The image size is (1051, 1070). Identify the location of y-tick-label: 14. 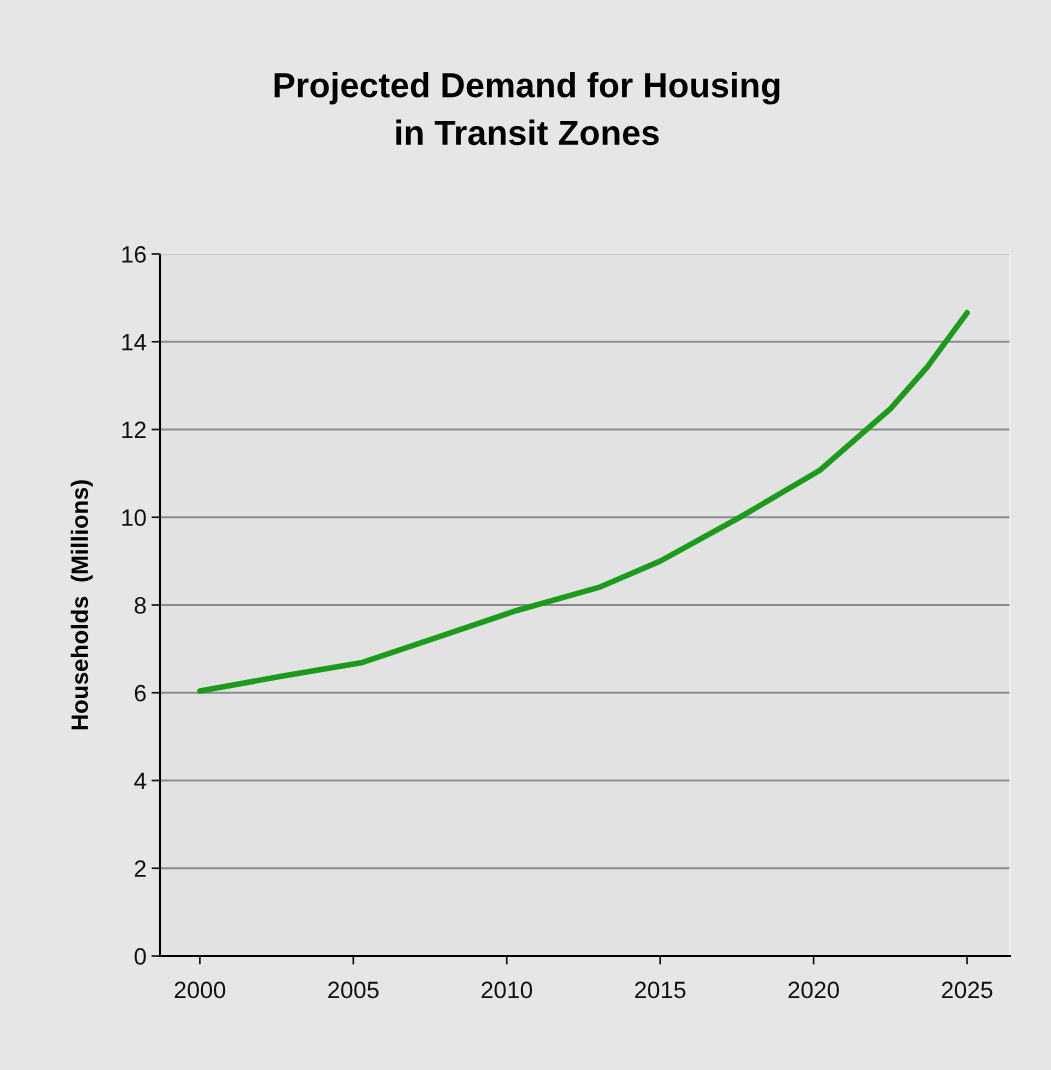
(134, 342).